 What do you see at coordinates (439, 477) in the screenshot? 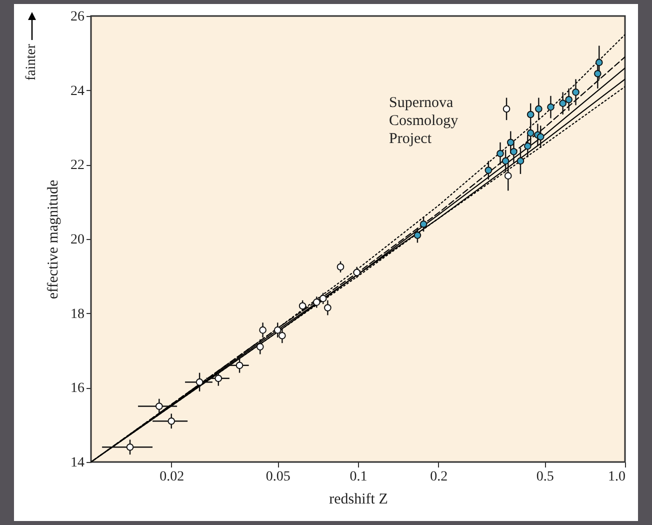
I see `x-tick-label: 0.2` at bounding box center [439, 477].